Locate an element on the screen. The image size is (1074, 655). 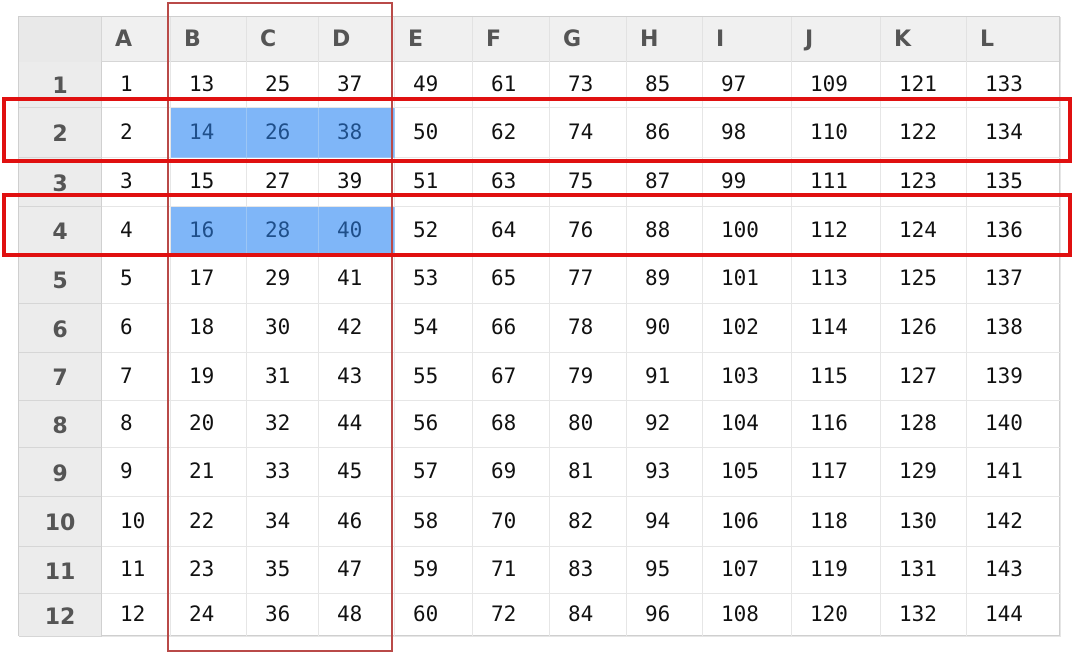
cell-b11: 23 is located at coordinates (209, 570).